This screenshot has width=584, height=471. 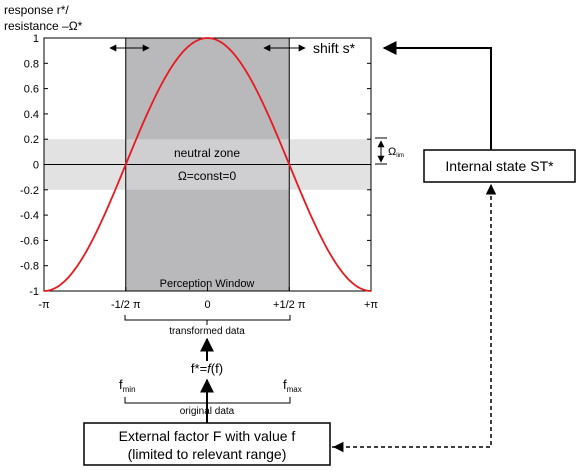 What do you see at coordinates (36, 10) in the screenshot?
I see `y-axis-label-line1: response r*/` at bounding box center [36, 10].